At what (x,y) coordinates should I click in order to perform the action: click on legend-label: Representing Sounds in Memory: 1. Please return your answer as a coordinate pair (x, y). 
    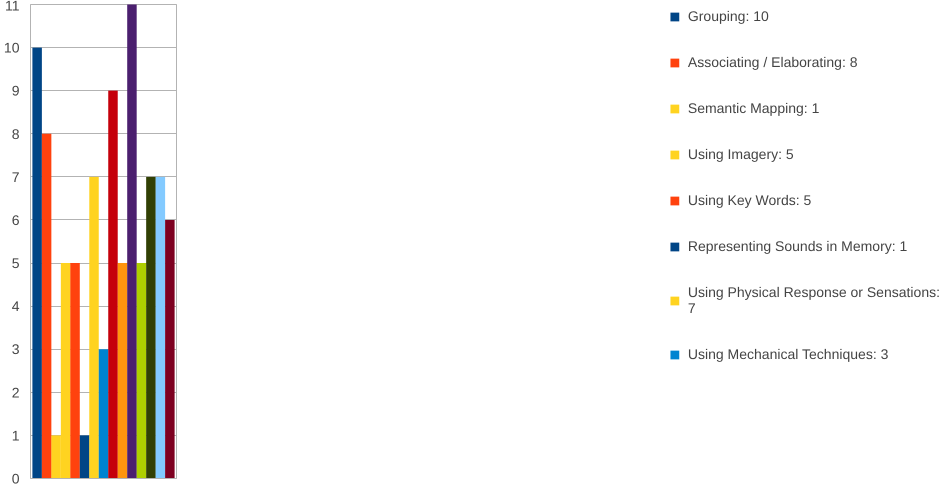
    Looking at the image, I should click on (798, 246).